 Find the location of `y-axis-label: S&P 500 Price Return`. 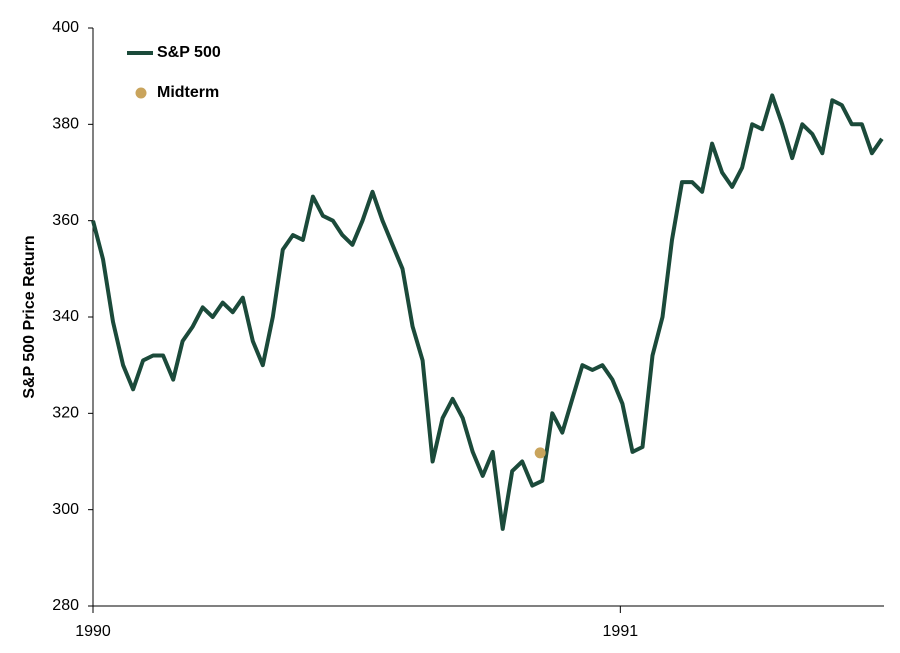

y-axis-label: S&P 500 Price Return is located at coordinates (29, 316).